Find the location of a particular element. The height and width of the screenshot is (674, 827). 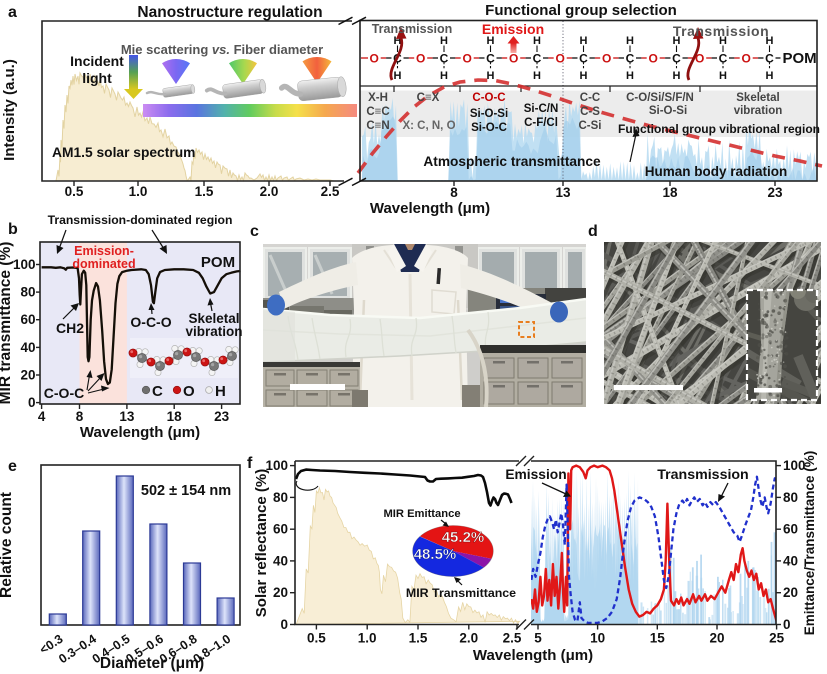

svg-text: Emission- is located at coordinates (104, 251).